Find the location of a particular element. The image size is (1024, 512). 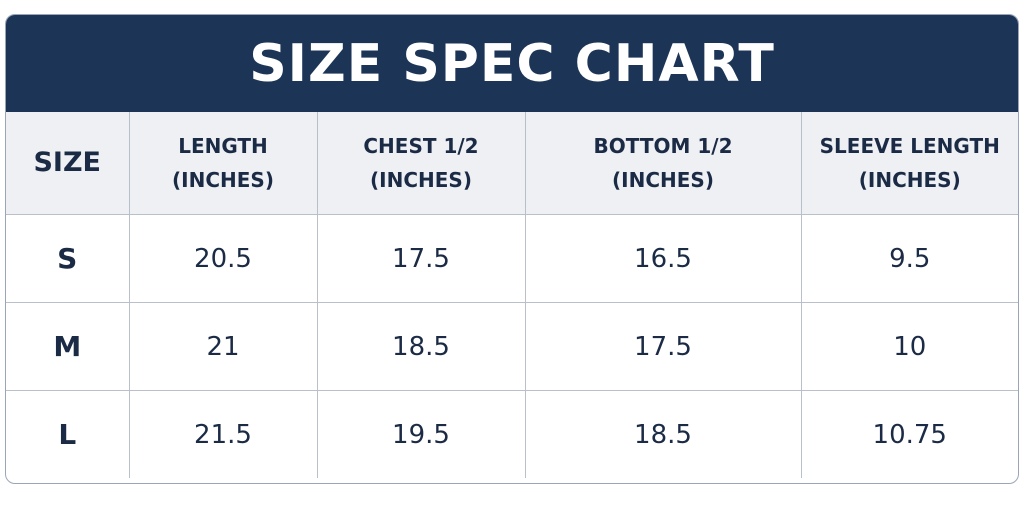

header-text: BOTTOM 1/2 is located at coordinates (663, 146).